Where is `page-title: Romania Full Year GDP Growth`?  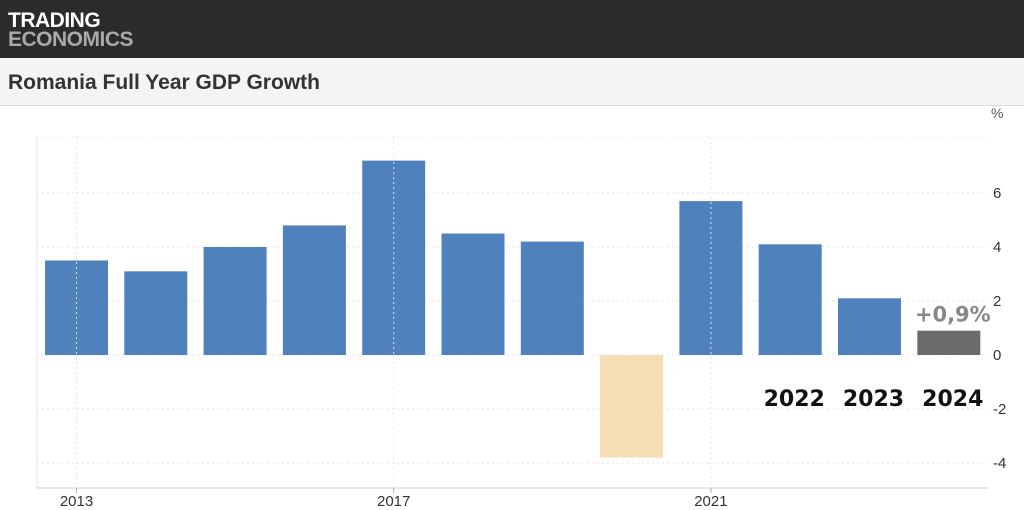
page-title: Romania Full Year GDP Growth is located at coordinates (164, 82).